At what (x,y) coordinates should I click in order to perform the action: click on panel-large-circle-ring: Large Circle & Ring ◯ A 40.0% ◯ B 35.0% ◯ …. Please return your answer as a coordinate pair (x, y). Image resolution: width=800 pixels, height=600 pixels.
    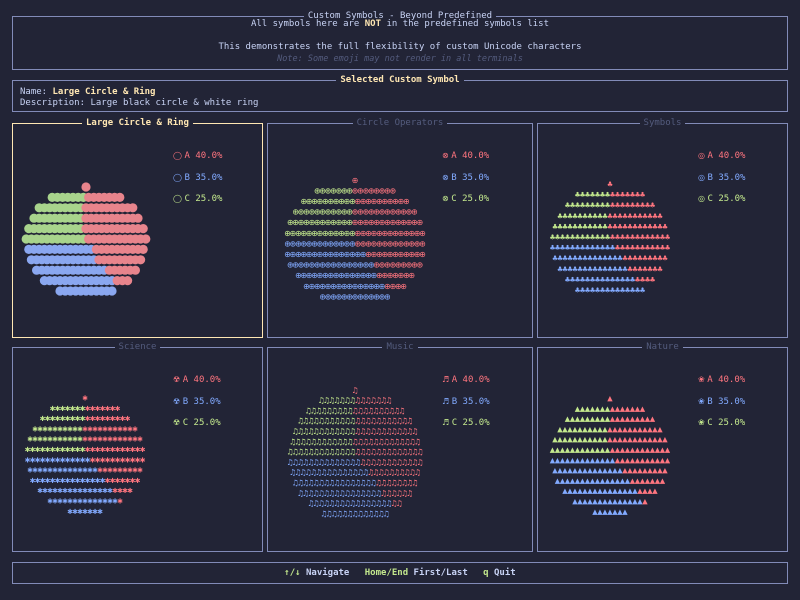
    Looking at the image, I should click on (137, 228).